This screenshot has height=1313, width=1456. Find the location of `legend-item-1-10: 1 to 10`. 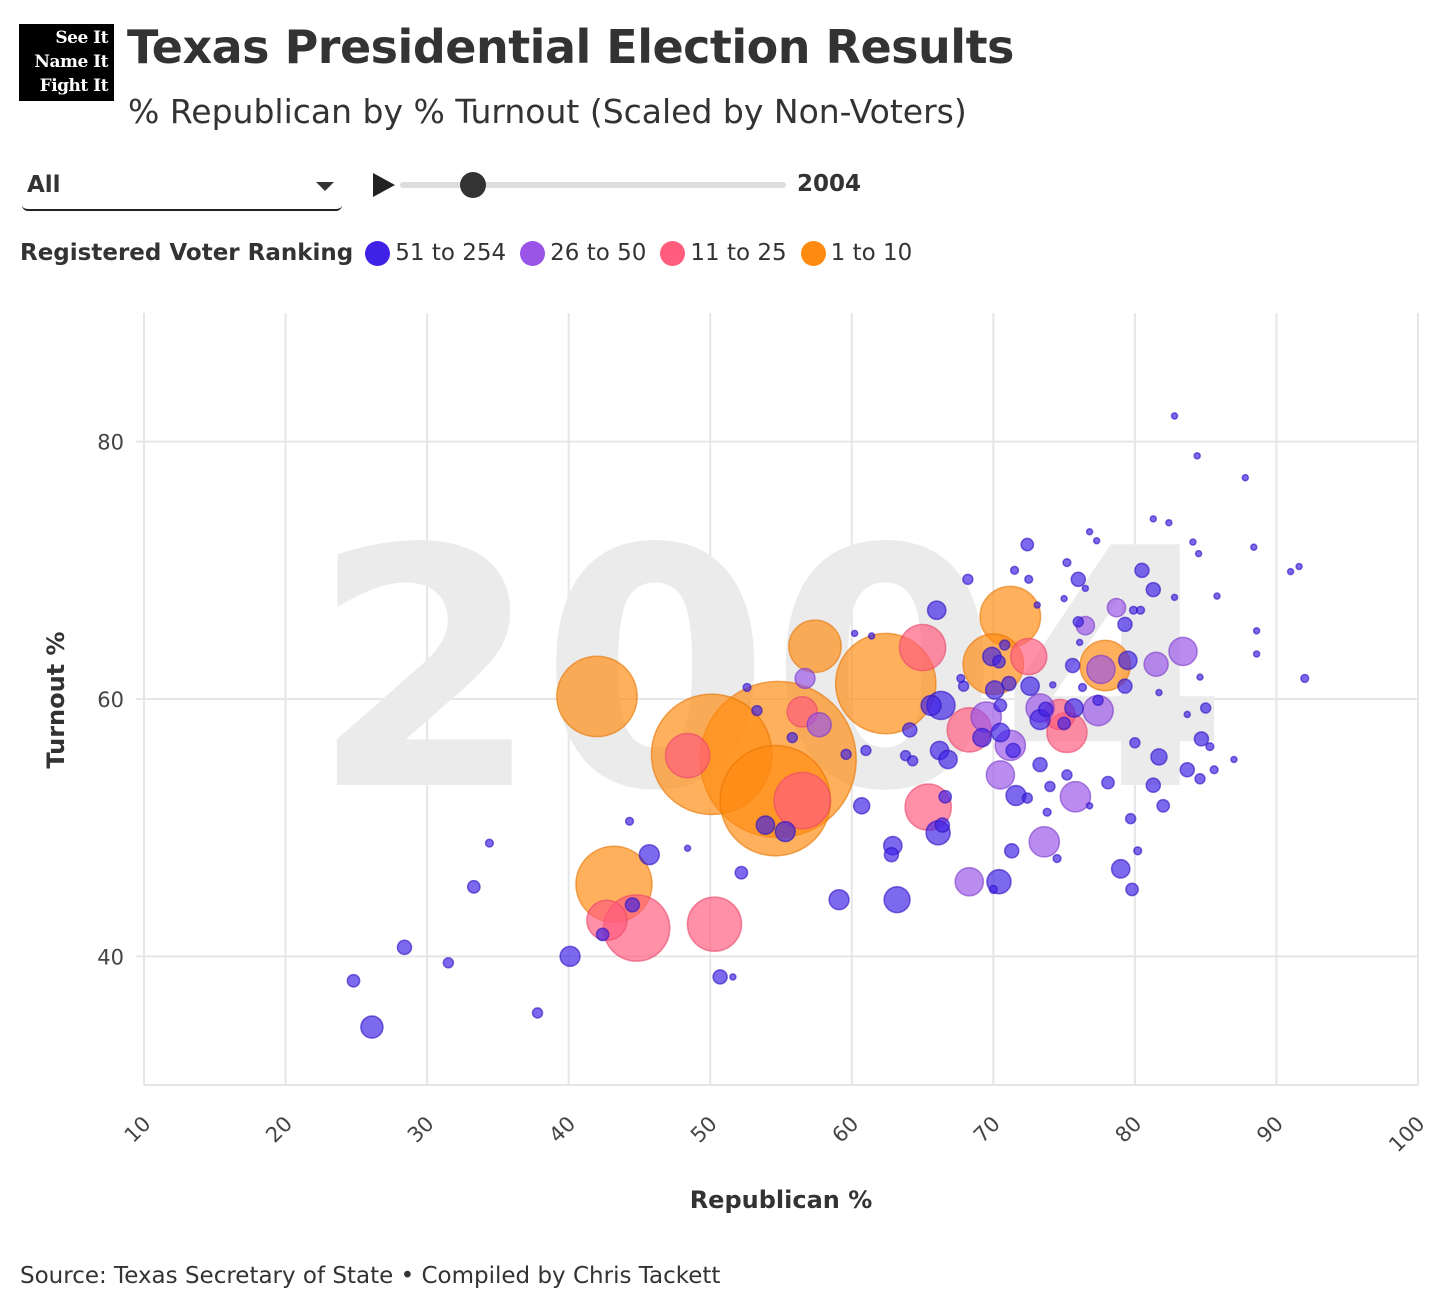

legend-item-1-10: 1 to 10 is located at coordinates (856, 253).